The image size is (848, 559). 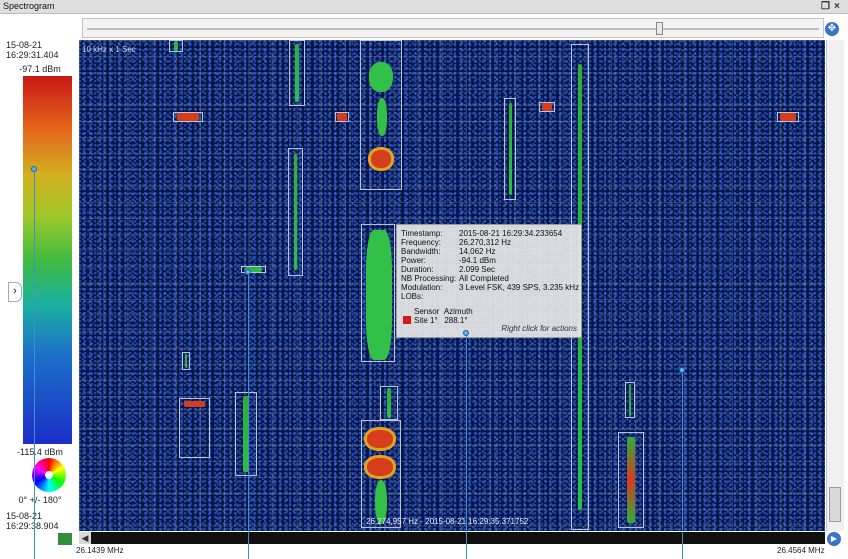 What do you see at coordinates (424, 7) in the screenshot?
I see `title-bar: Spectrogram ❐ ×` at bounding box center [424, 7].